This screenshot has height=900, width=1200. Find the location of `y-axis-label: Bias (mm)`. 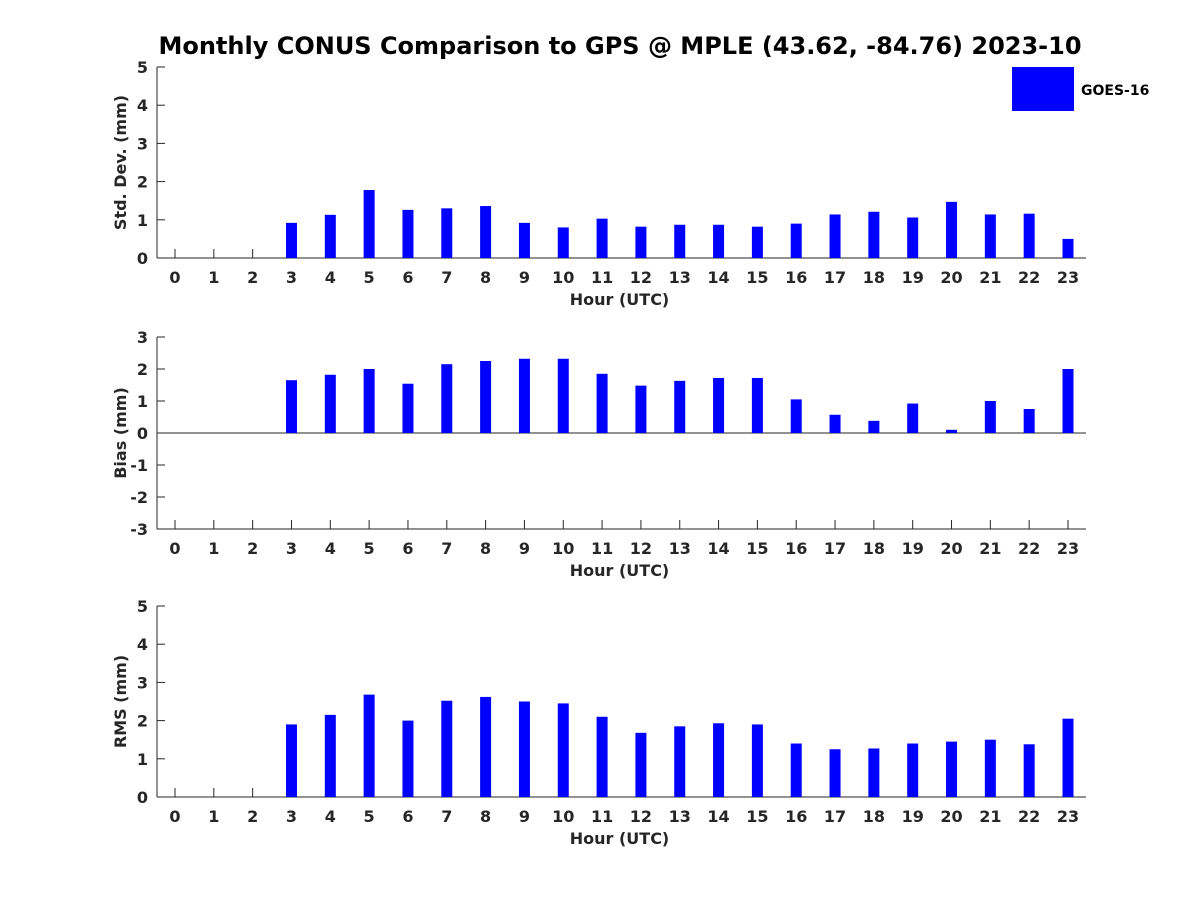

y-axis-label: Bias (mm) is located at coordinates (120, 433).